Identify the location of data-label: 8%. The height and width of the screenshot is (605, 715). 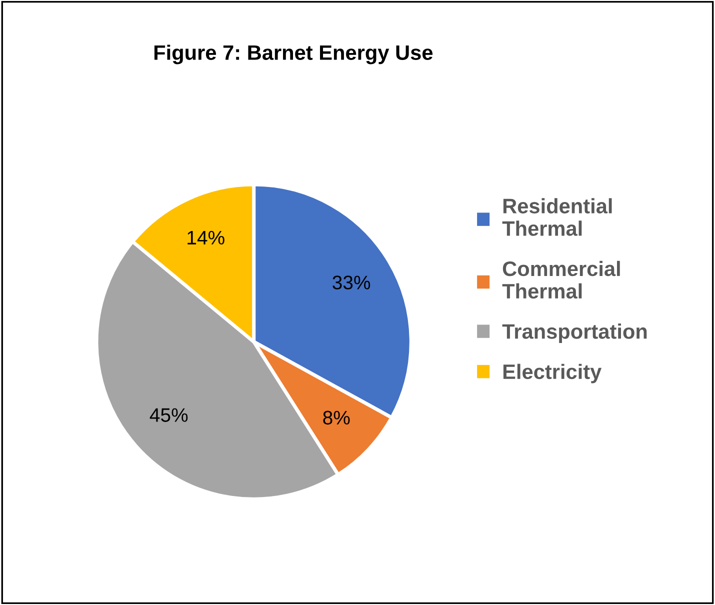
(336, 417).